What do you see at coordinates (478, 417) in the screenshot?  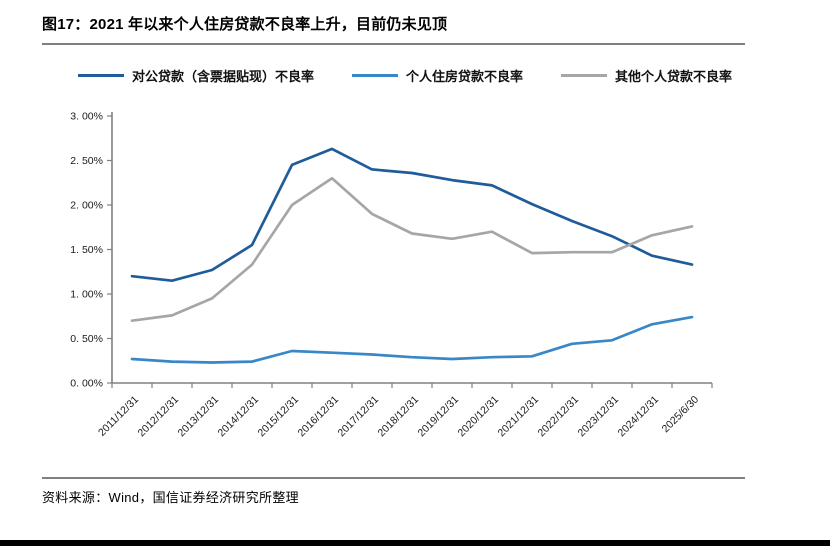 I see `x-axis-tick-label: 2020/12/31` at bounding box center [478, 417].